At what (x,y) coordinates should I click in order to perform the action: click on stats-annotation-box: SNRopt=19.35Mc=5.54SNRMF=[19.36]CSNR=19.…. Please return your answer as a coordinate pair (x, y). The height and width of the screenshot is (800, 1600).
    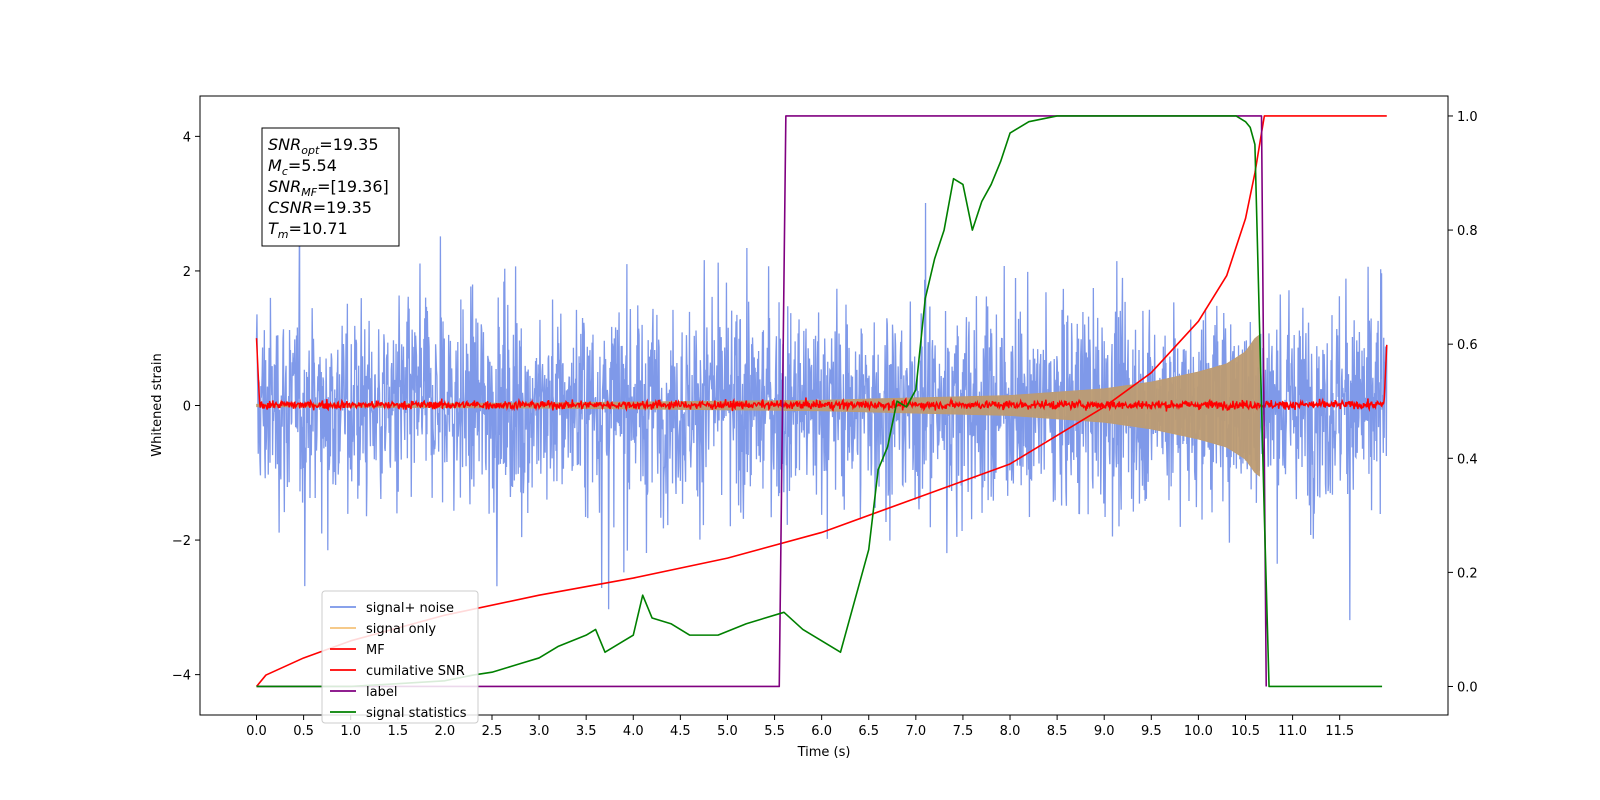
    Looking at the image, I should click on (330, 187).